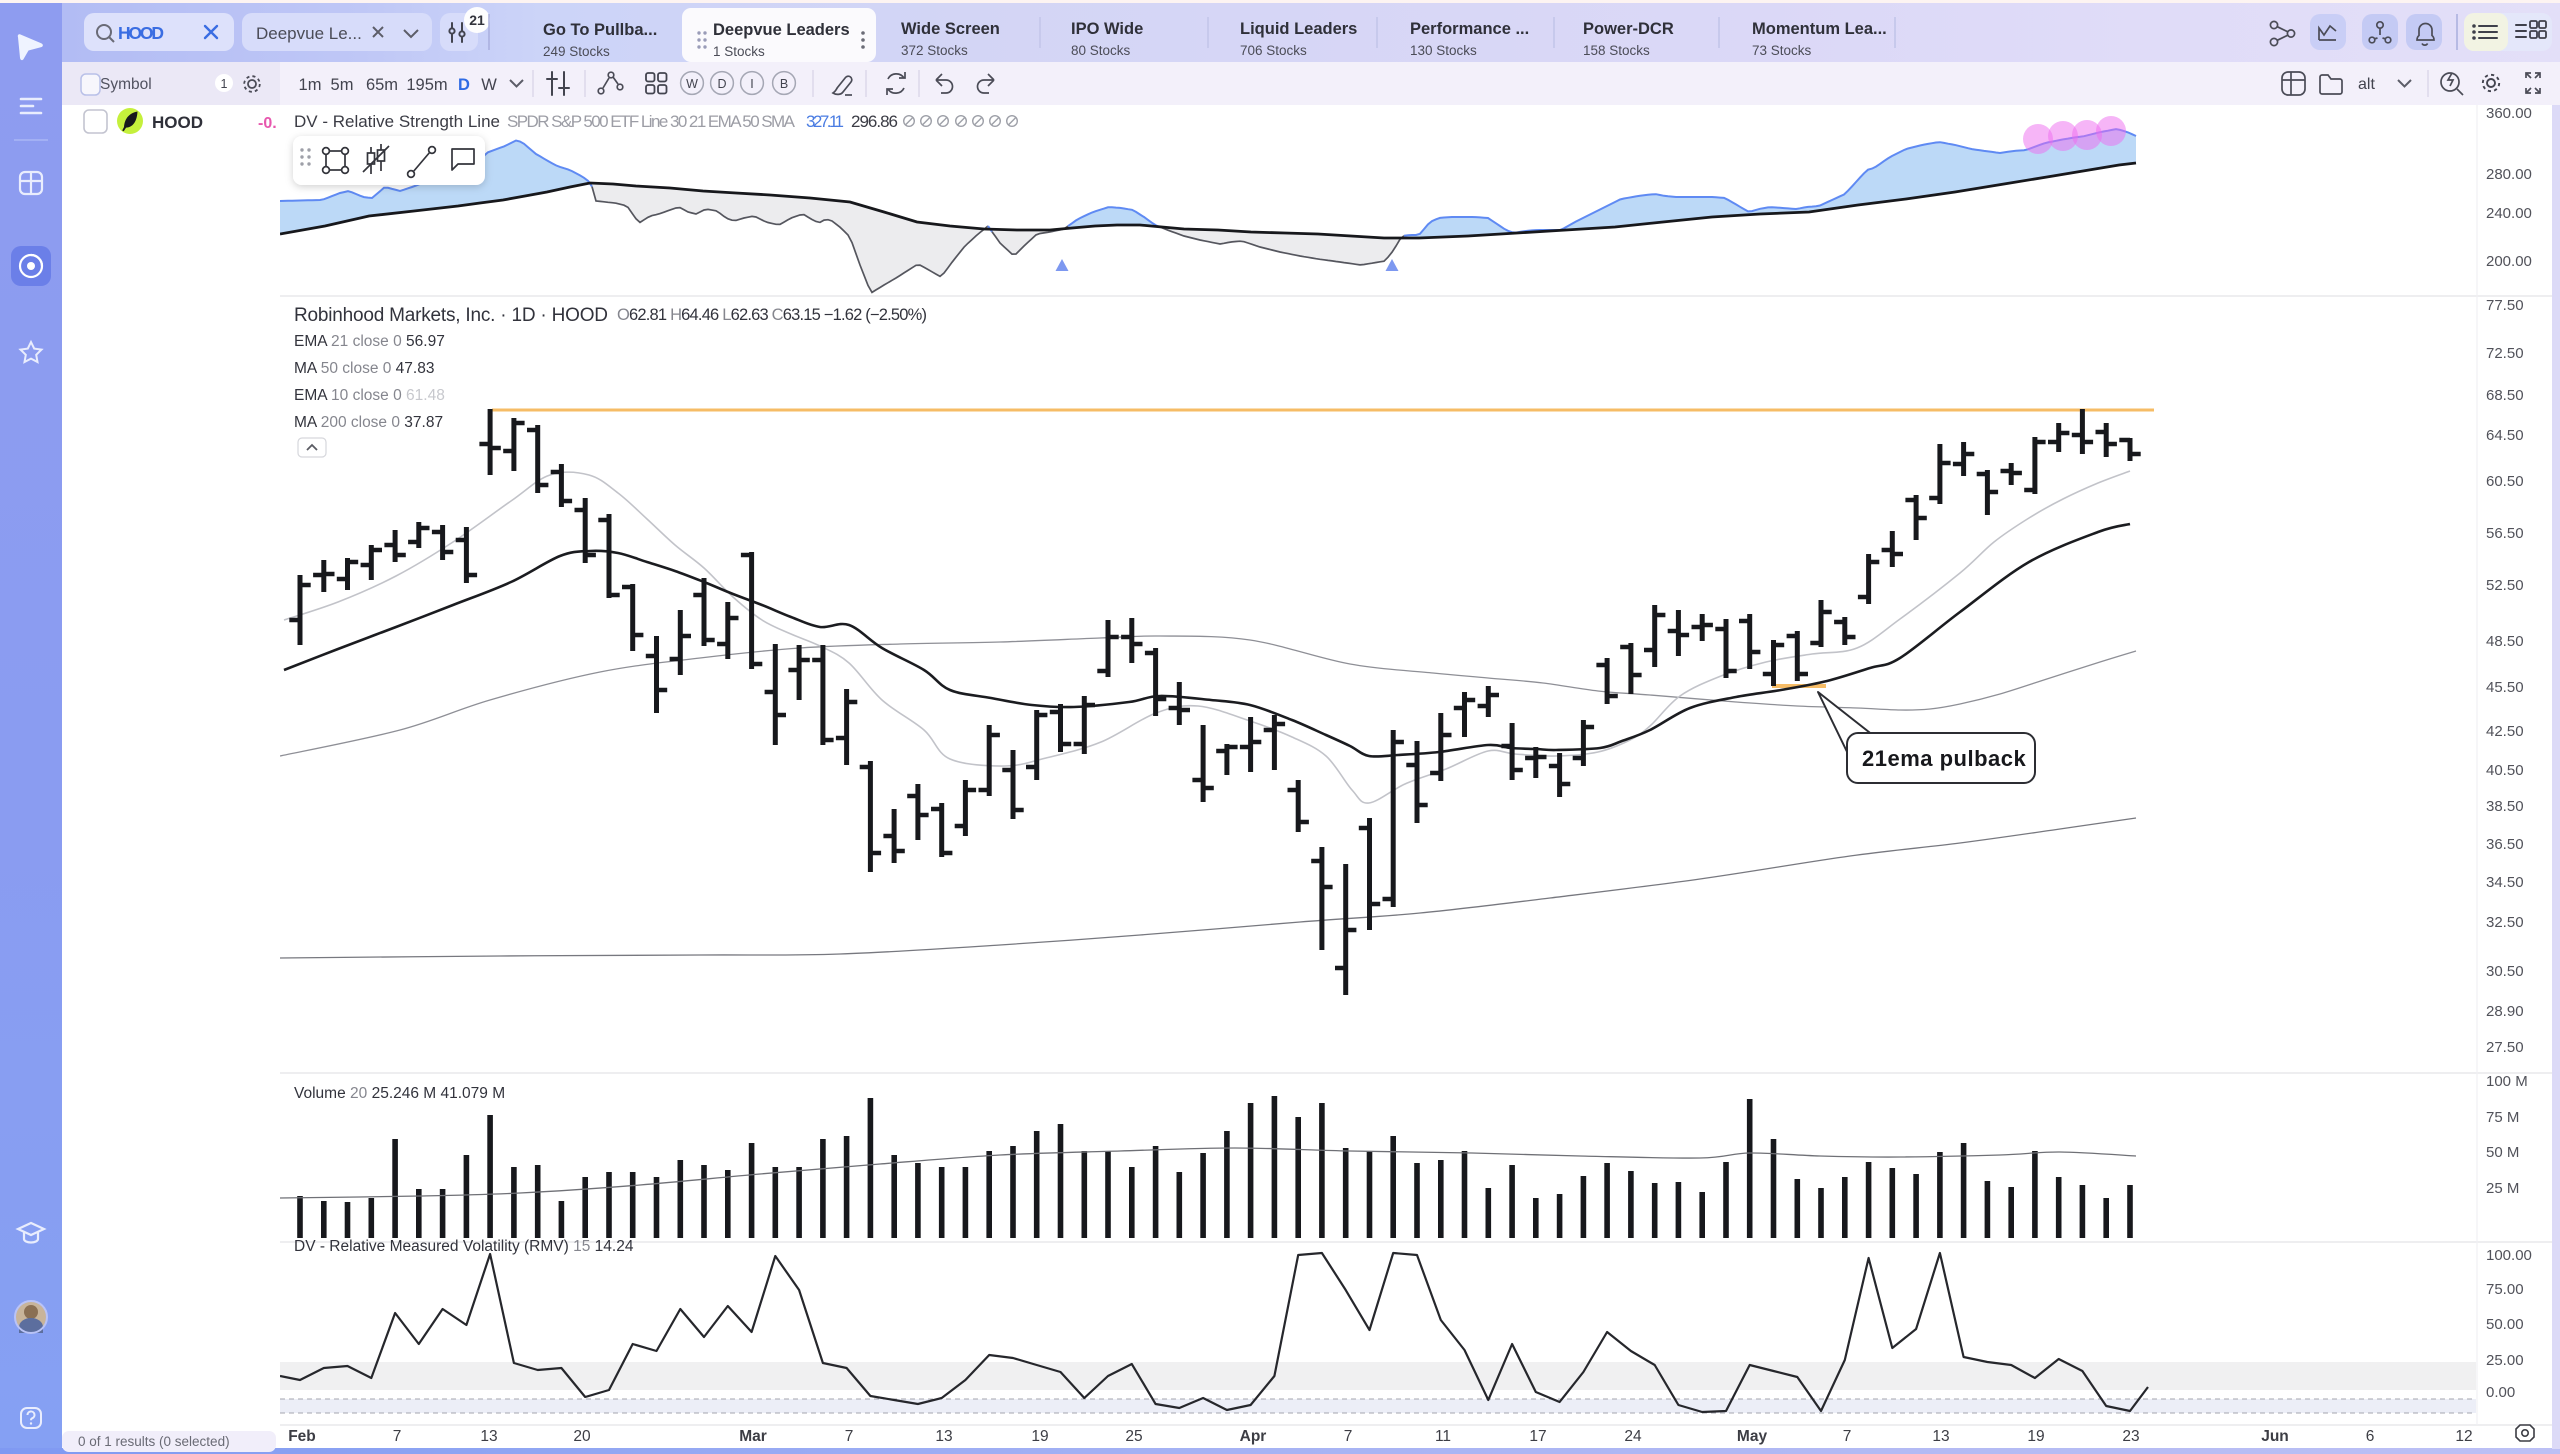 The height and width of the screenshot is (1454, 2560). Describe the element at coordinates (874, 121) in the screenshot. I see `svg-text: 296.86` at that location.